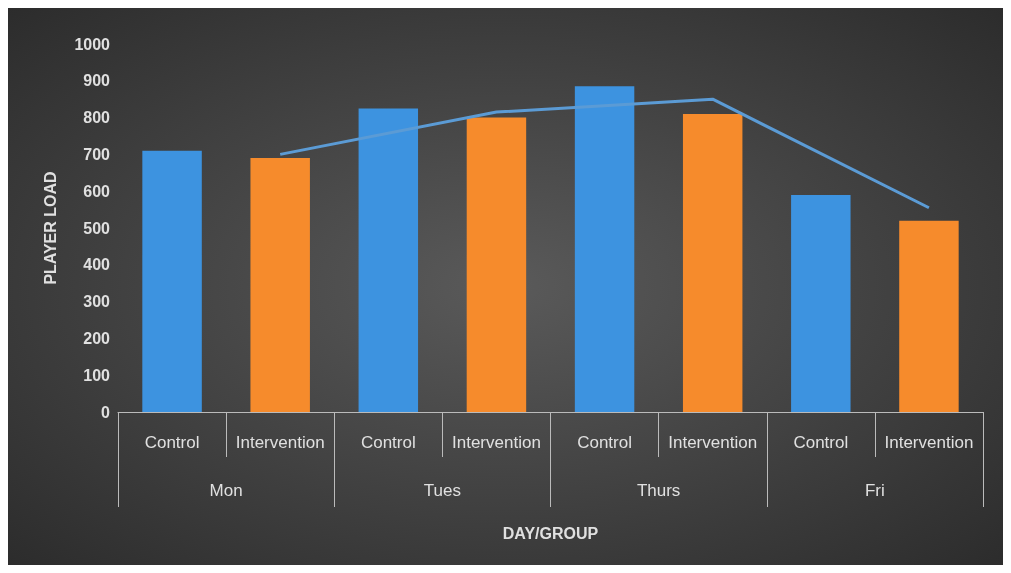 The width and height of the screenshot is (1011, 573). I want to click on y-tick-label: 100, so click(97, 375).